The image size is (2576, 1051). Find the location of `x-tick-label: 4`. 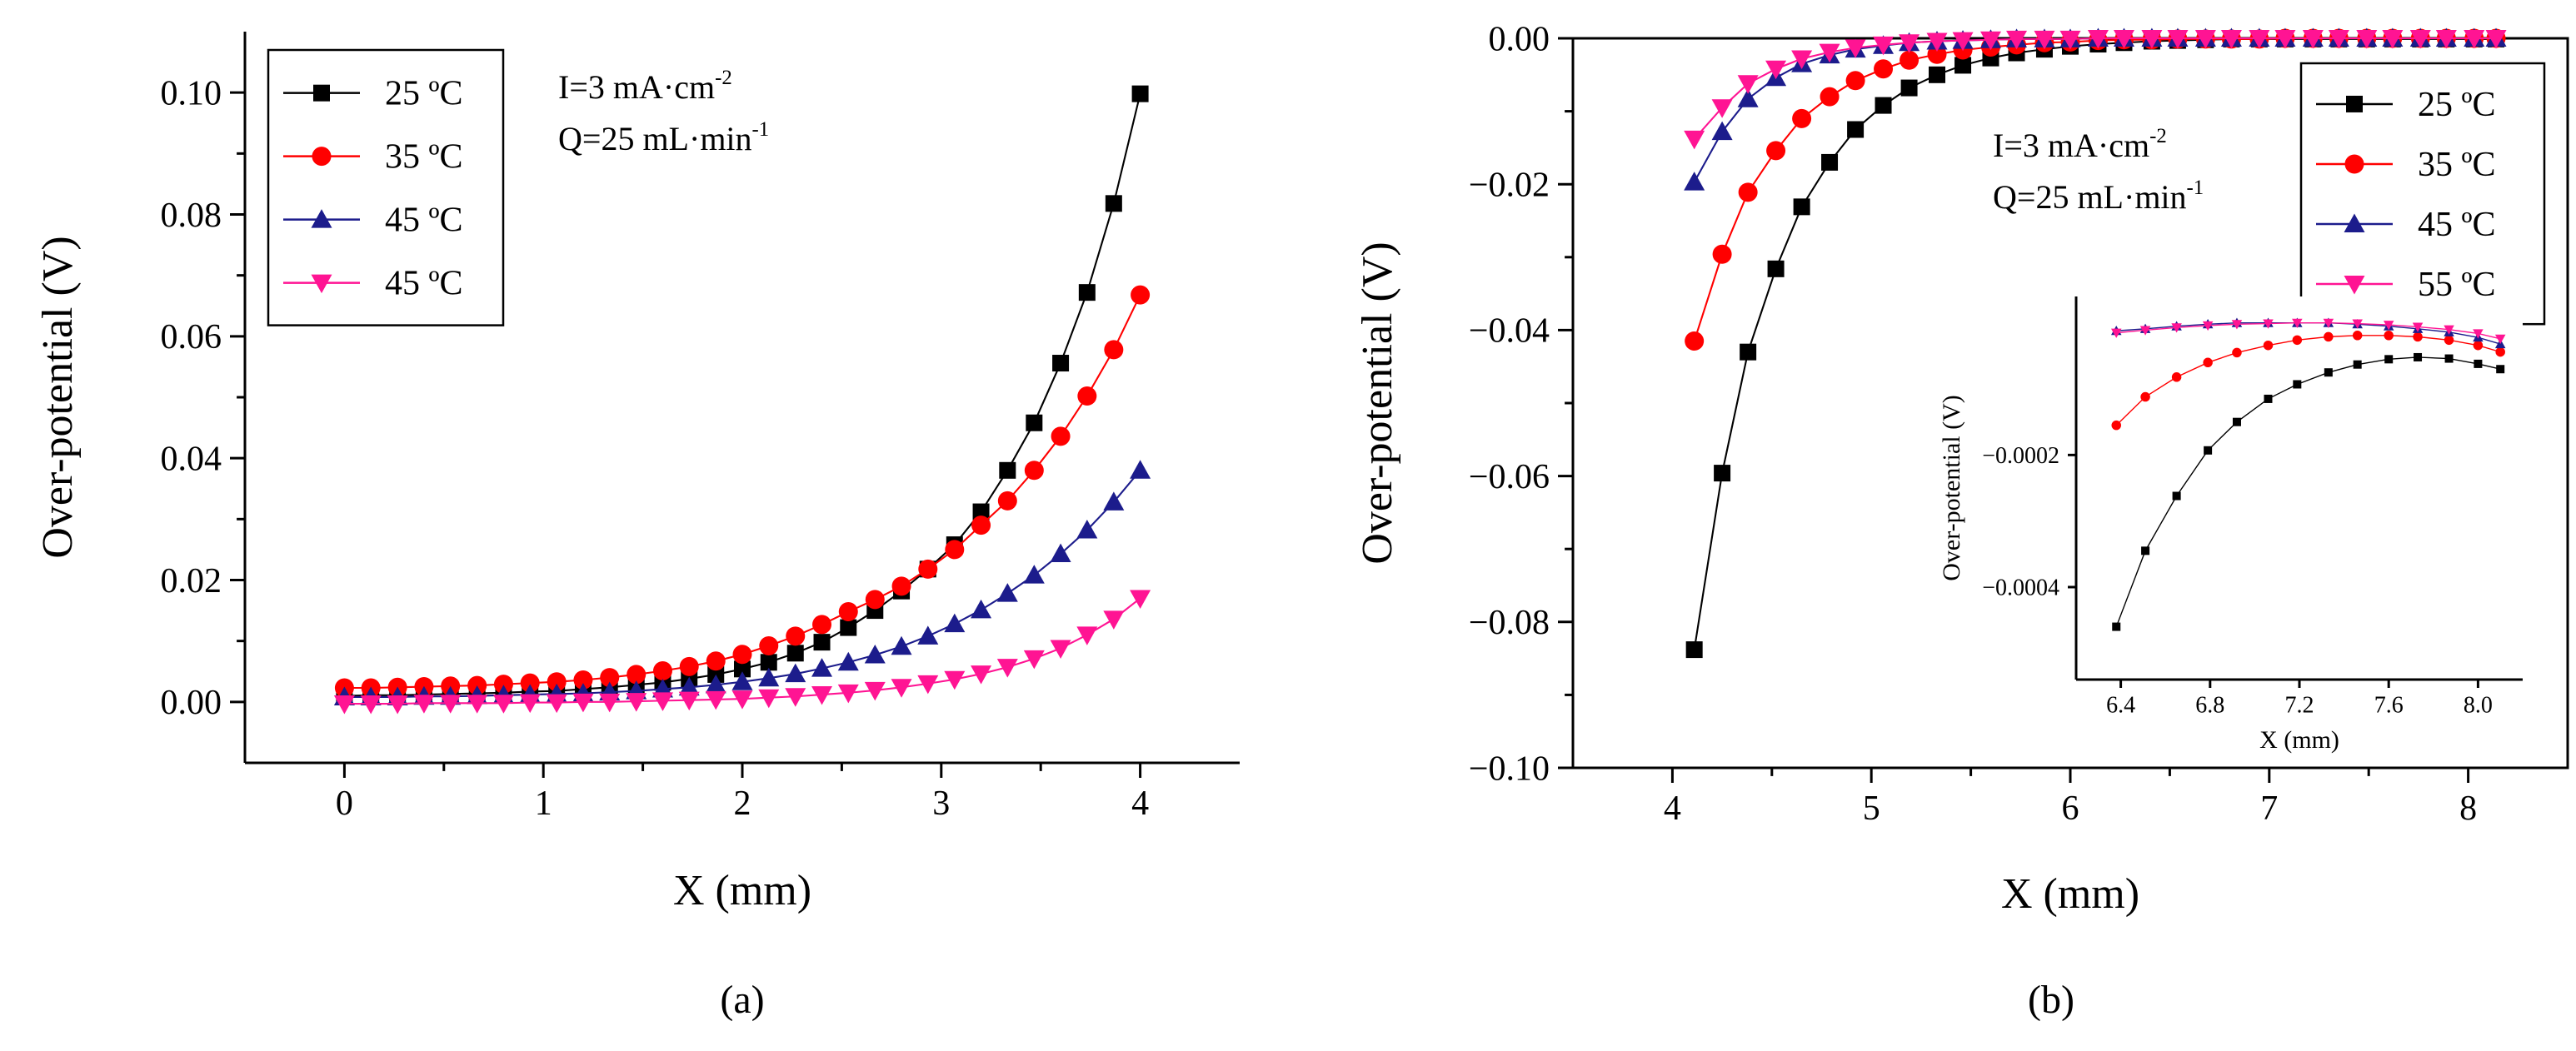

x-tick-label: 4 is located at coordinates (1672, 808).